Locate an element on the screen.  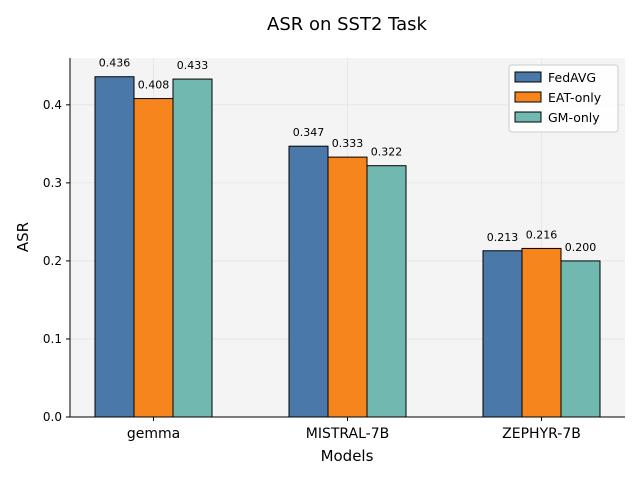
data-label: 0.200 is located at coordinates (581, 247).